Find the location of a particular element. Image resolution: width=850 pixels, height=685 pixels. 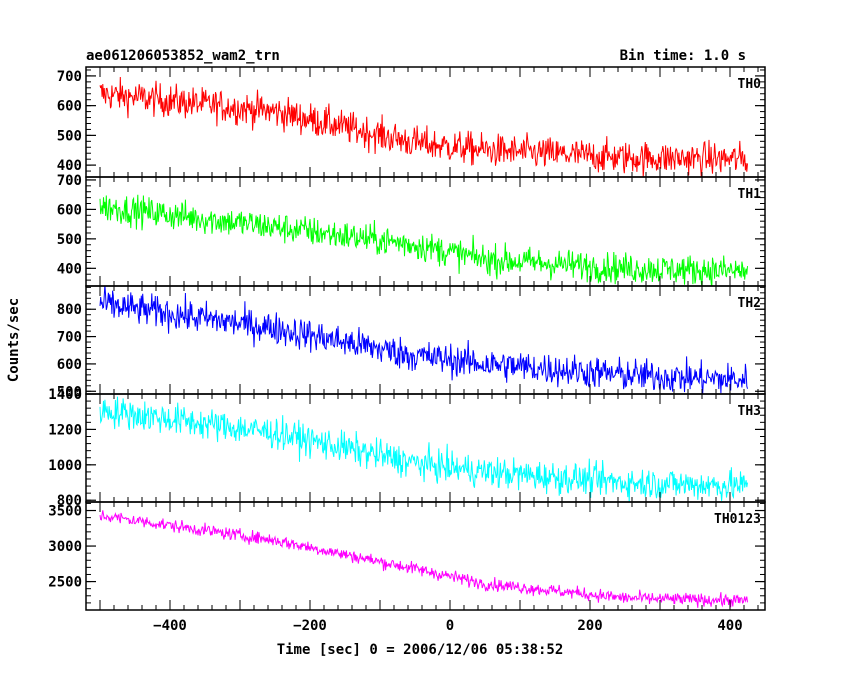

series-line-th3 is located at coordinates (423, 449).